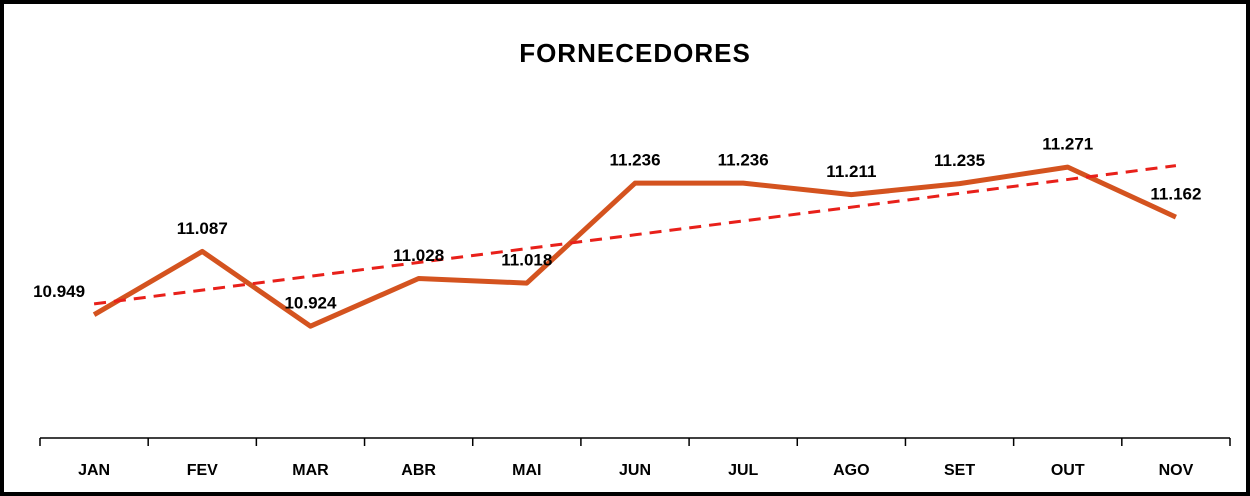 This screenshot has height=496, width=1250. I want to click on data-label: 11.235, so click(959, 160).